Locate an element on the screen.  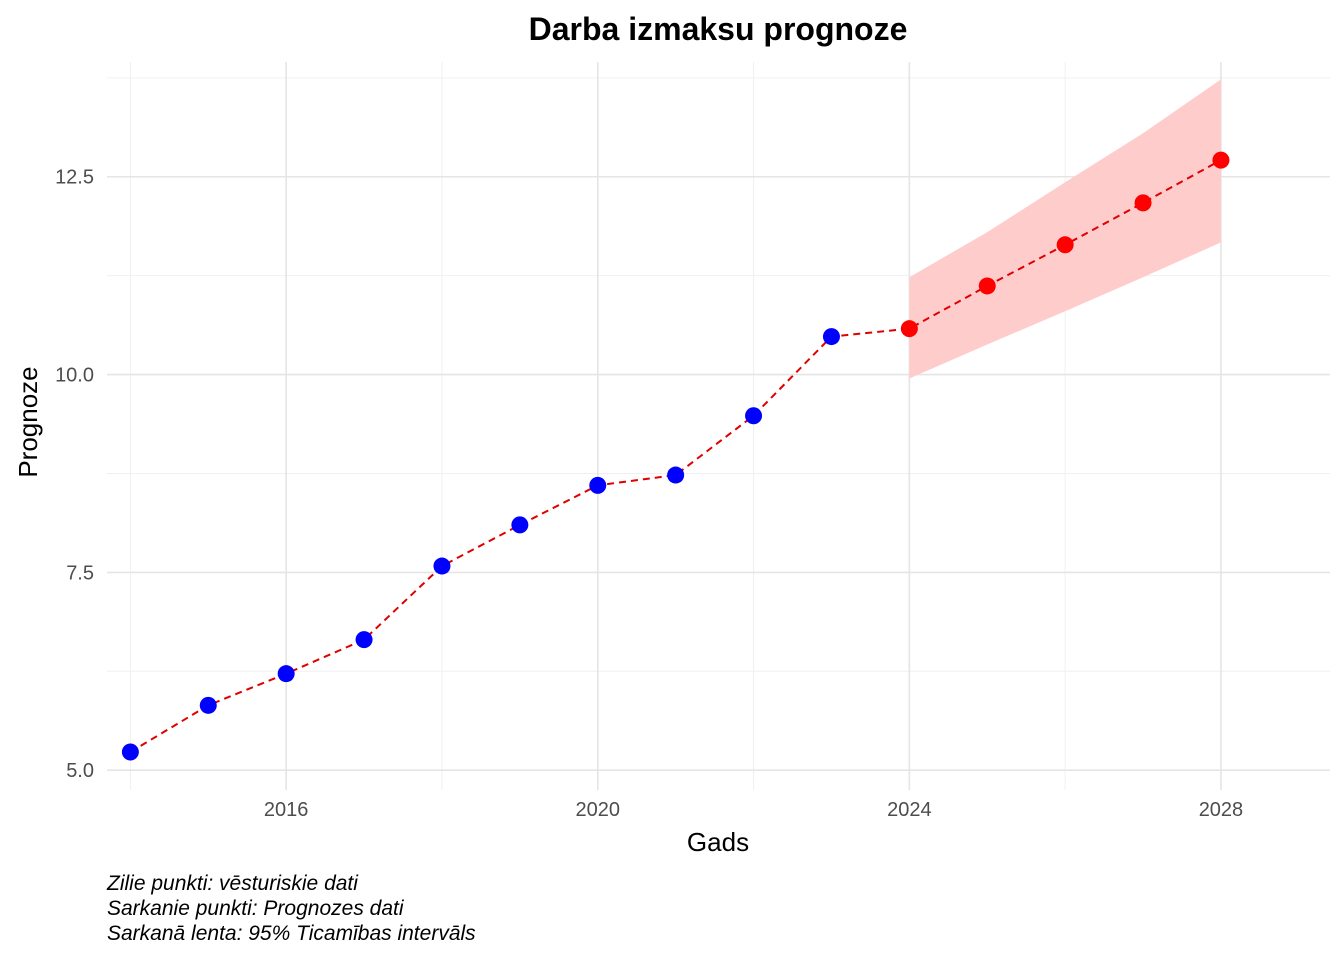
y-tick-label: 5.0 is located at coordinates (80, 771).